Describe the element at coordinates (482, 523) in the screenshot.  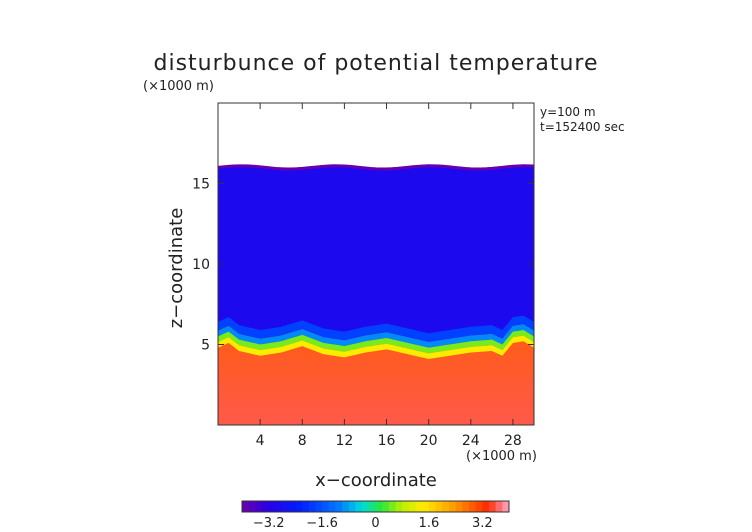
I see `colorbar-tick-label: 3.2` at that location.